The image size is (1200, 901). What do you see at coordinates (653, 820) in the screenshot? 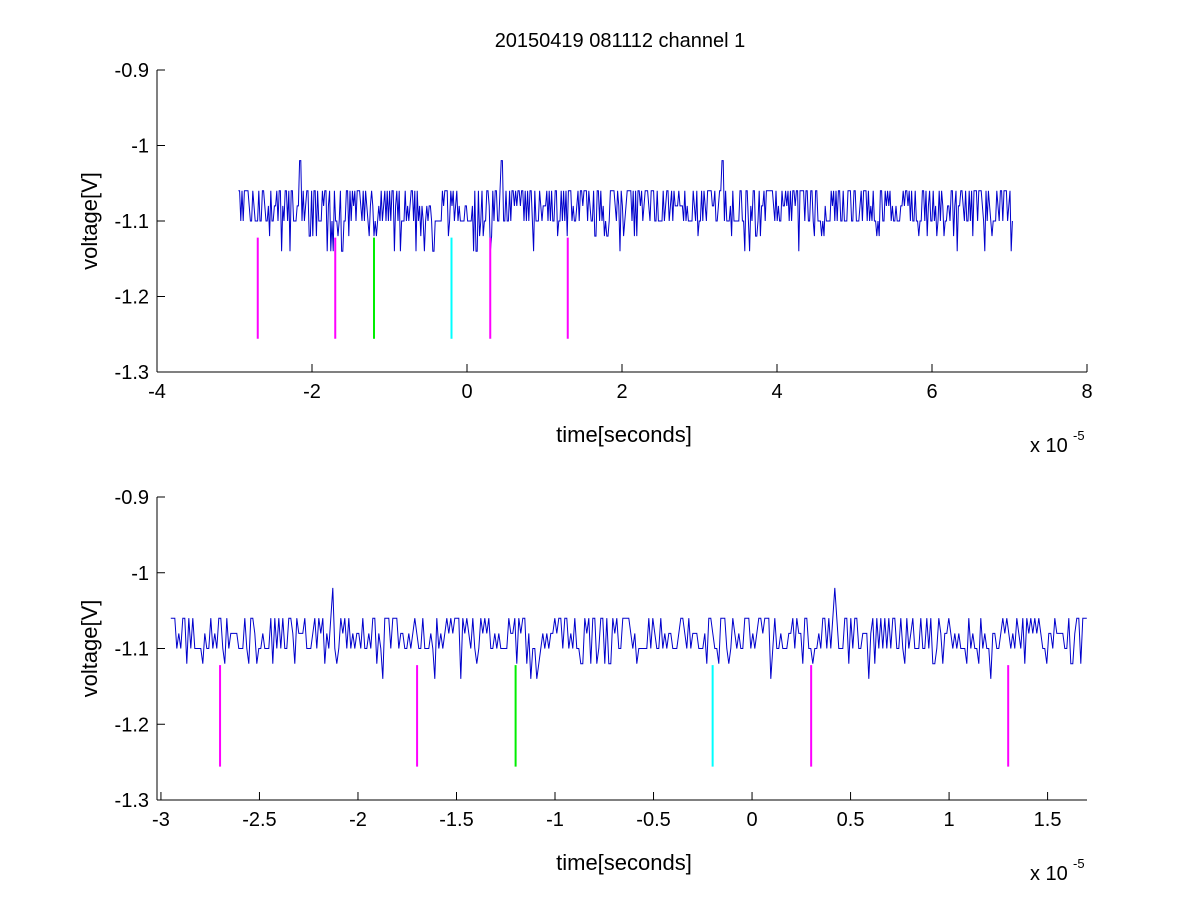
I see `x-tick-label: -0.5` at bounding box center [653, 820].